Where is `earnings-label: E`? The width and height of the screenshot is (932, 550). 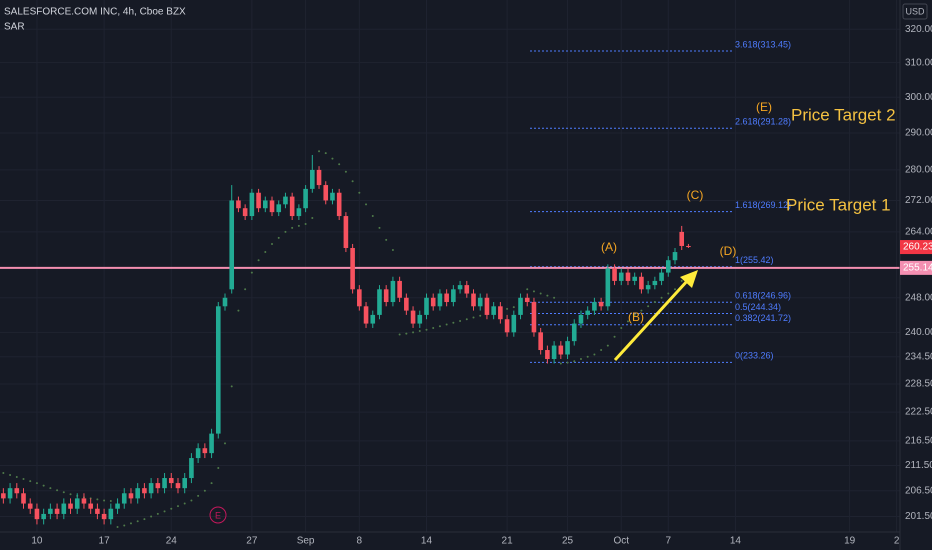
earnings-label: E is located at coordinates (218, 515).